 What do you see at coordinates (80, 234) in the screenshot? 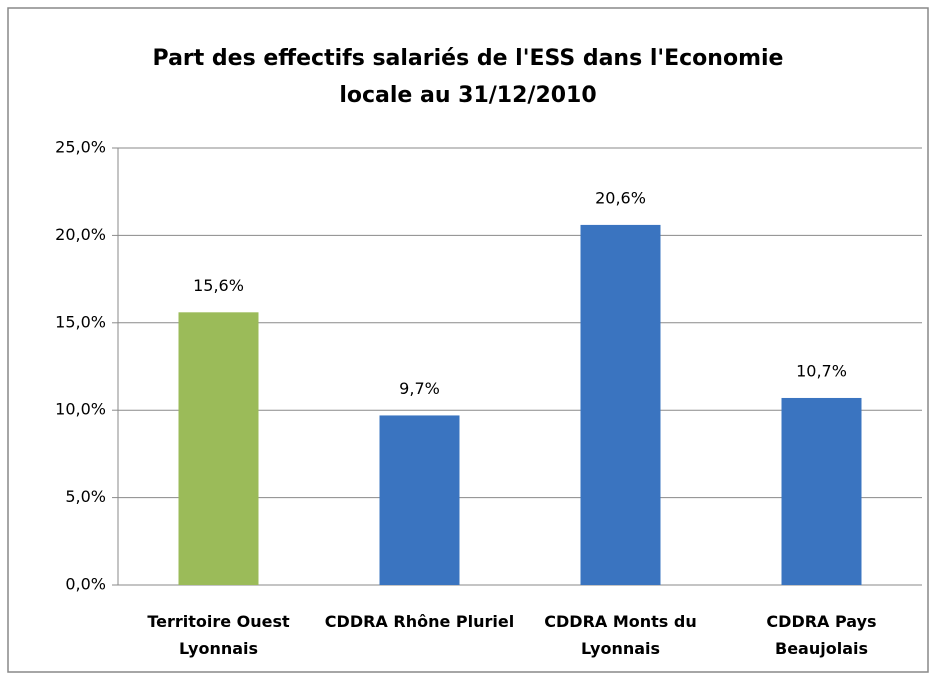
I see `y-tick-label: 20,0%` at bounding box center [80, 234].